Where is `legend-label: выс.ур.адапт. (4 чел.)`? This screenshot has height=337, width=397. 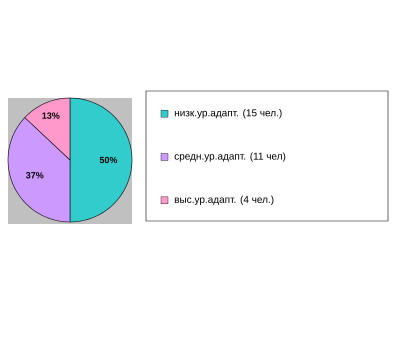 legend-label: выс.ур.адапт. (4 чел.) is located at coordinates (224, 200).